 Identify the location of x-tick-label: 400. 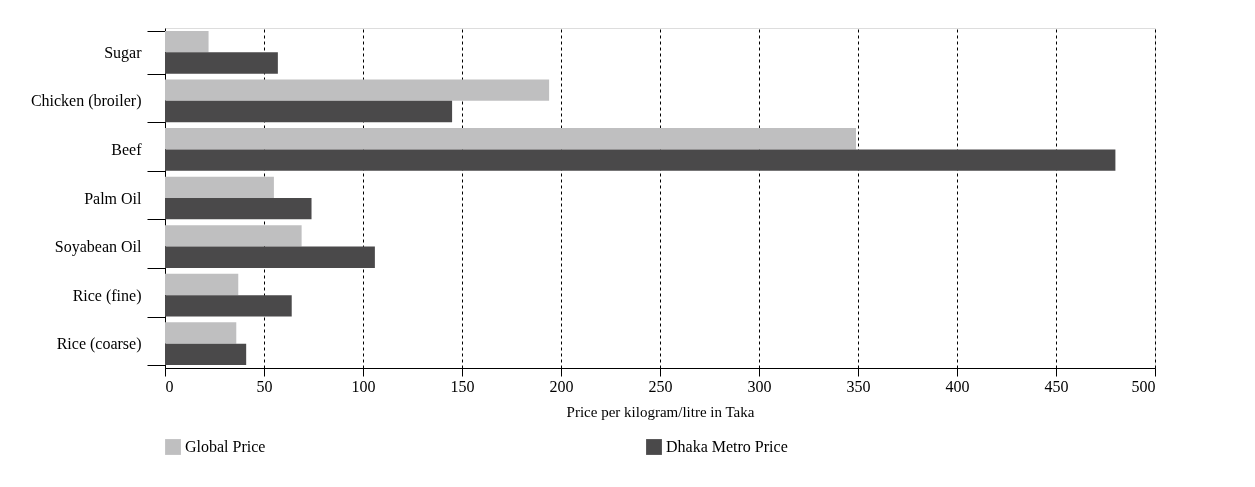
(957, 386).